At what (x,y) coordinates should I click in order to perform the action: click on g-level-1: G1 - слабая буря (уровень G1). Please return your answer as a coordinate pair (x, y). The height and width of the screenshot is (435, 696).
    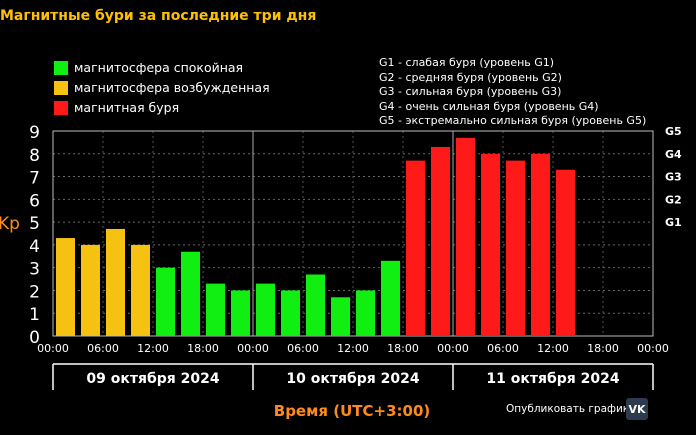
    Looking at the image, I should click on (467, 62).